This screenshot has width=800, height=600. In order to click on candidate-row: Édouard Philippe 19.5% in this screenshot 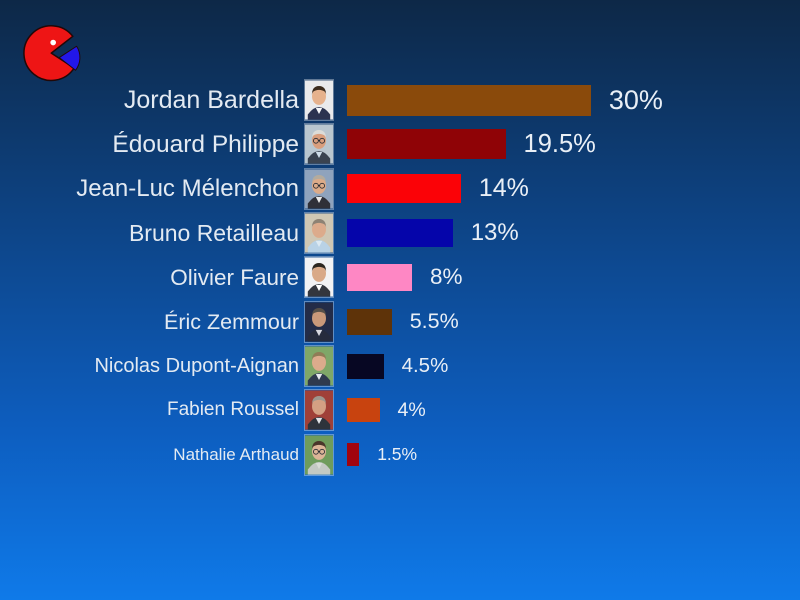, I will do `click(400, 144)`.